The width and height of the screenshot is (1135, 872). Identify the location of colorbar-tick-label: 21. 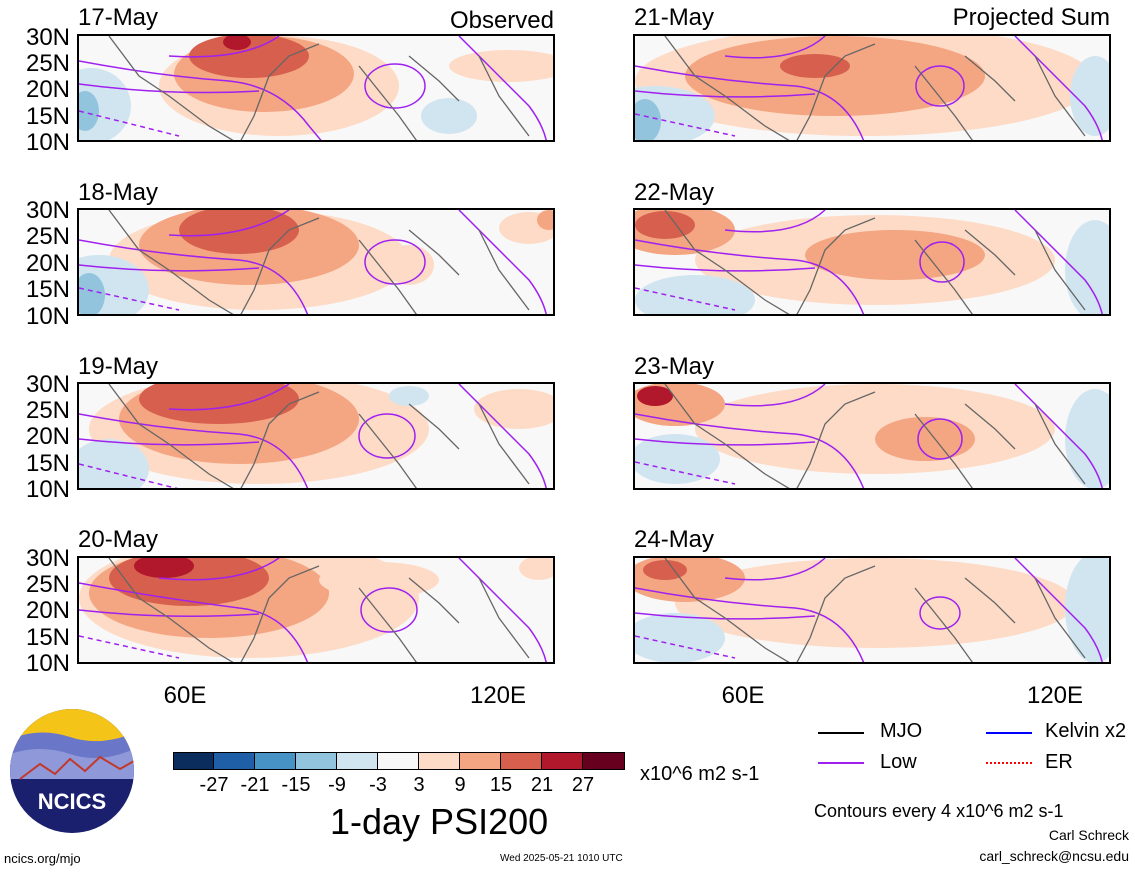
(542, 785).